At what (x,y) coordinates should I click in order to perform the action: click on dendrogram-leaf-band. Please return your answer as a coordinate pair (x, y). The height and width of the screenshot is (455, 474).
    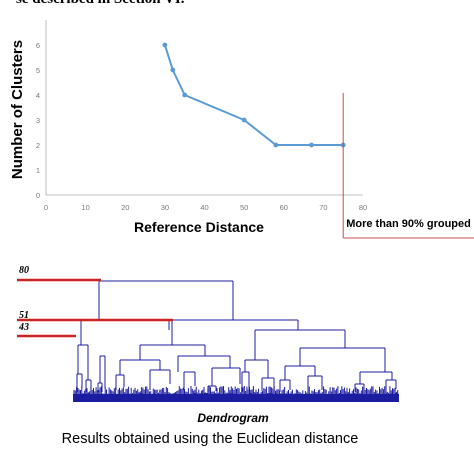
    Looking at the image, I should click on (236, 398).